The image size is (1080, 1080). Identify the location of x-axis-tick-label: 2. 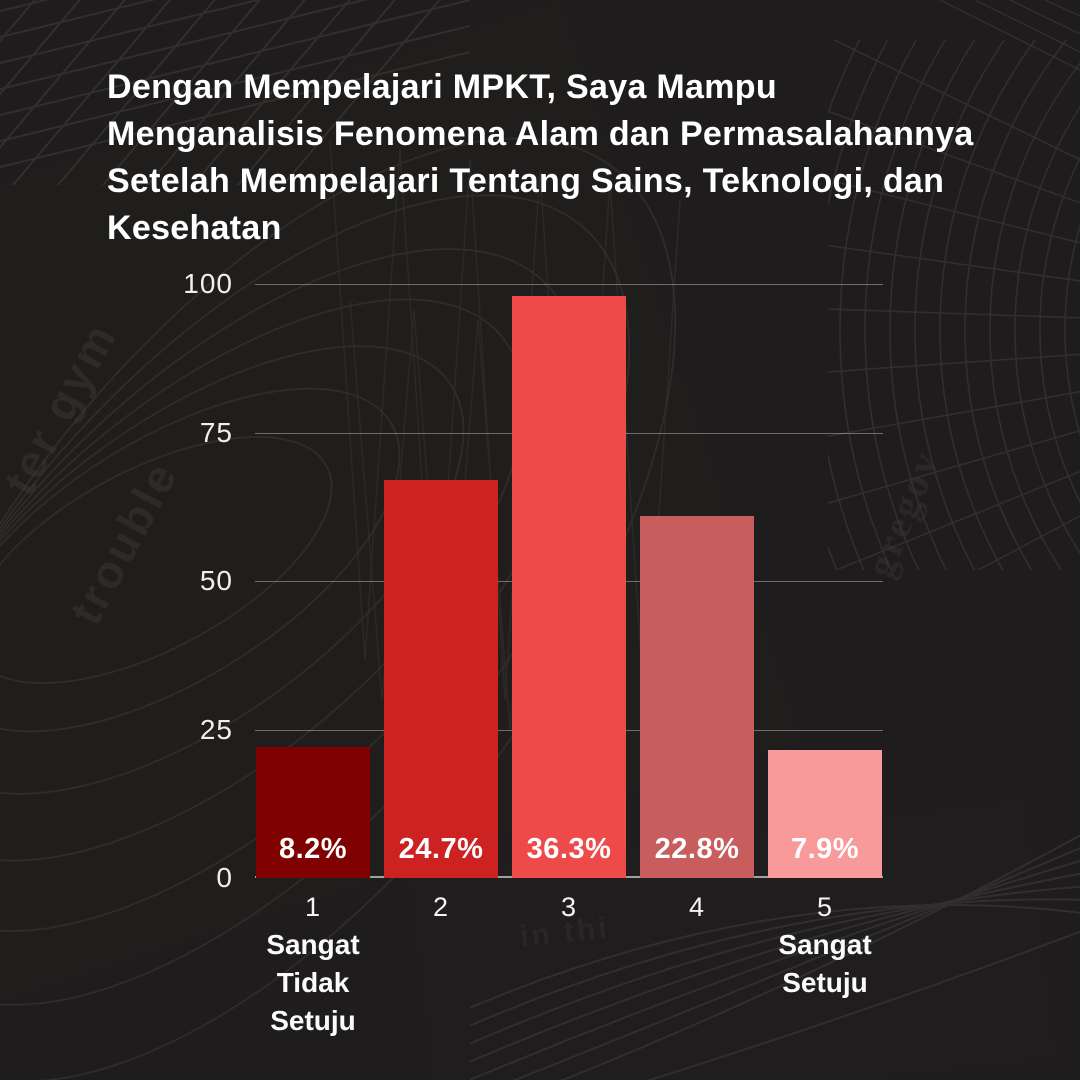
(441, 907).